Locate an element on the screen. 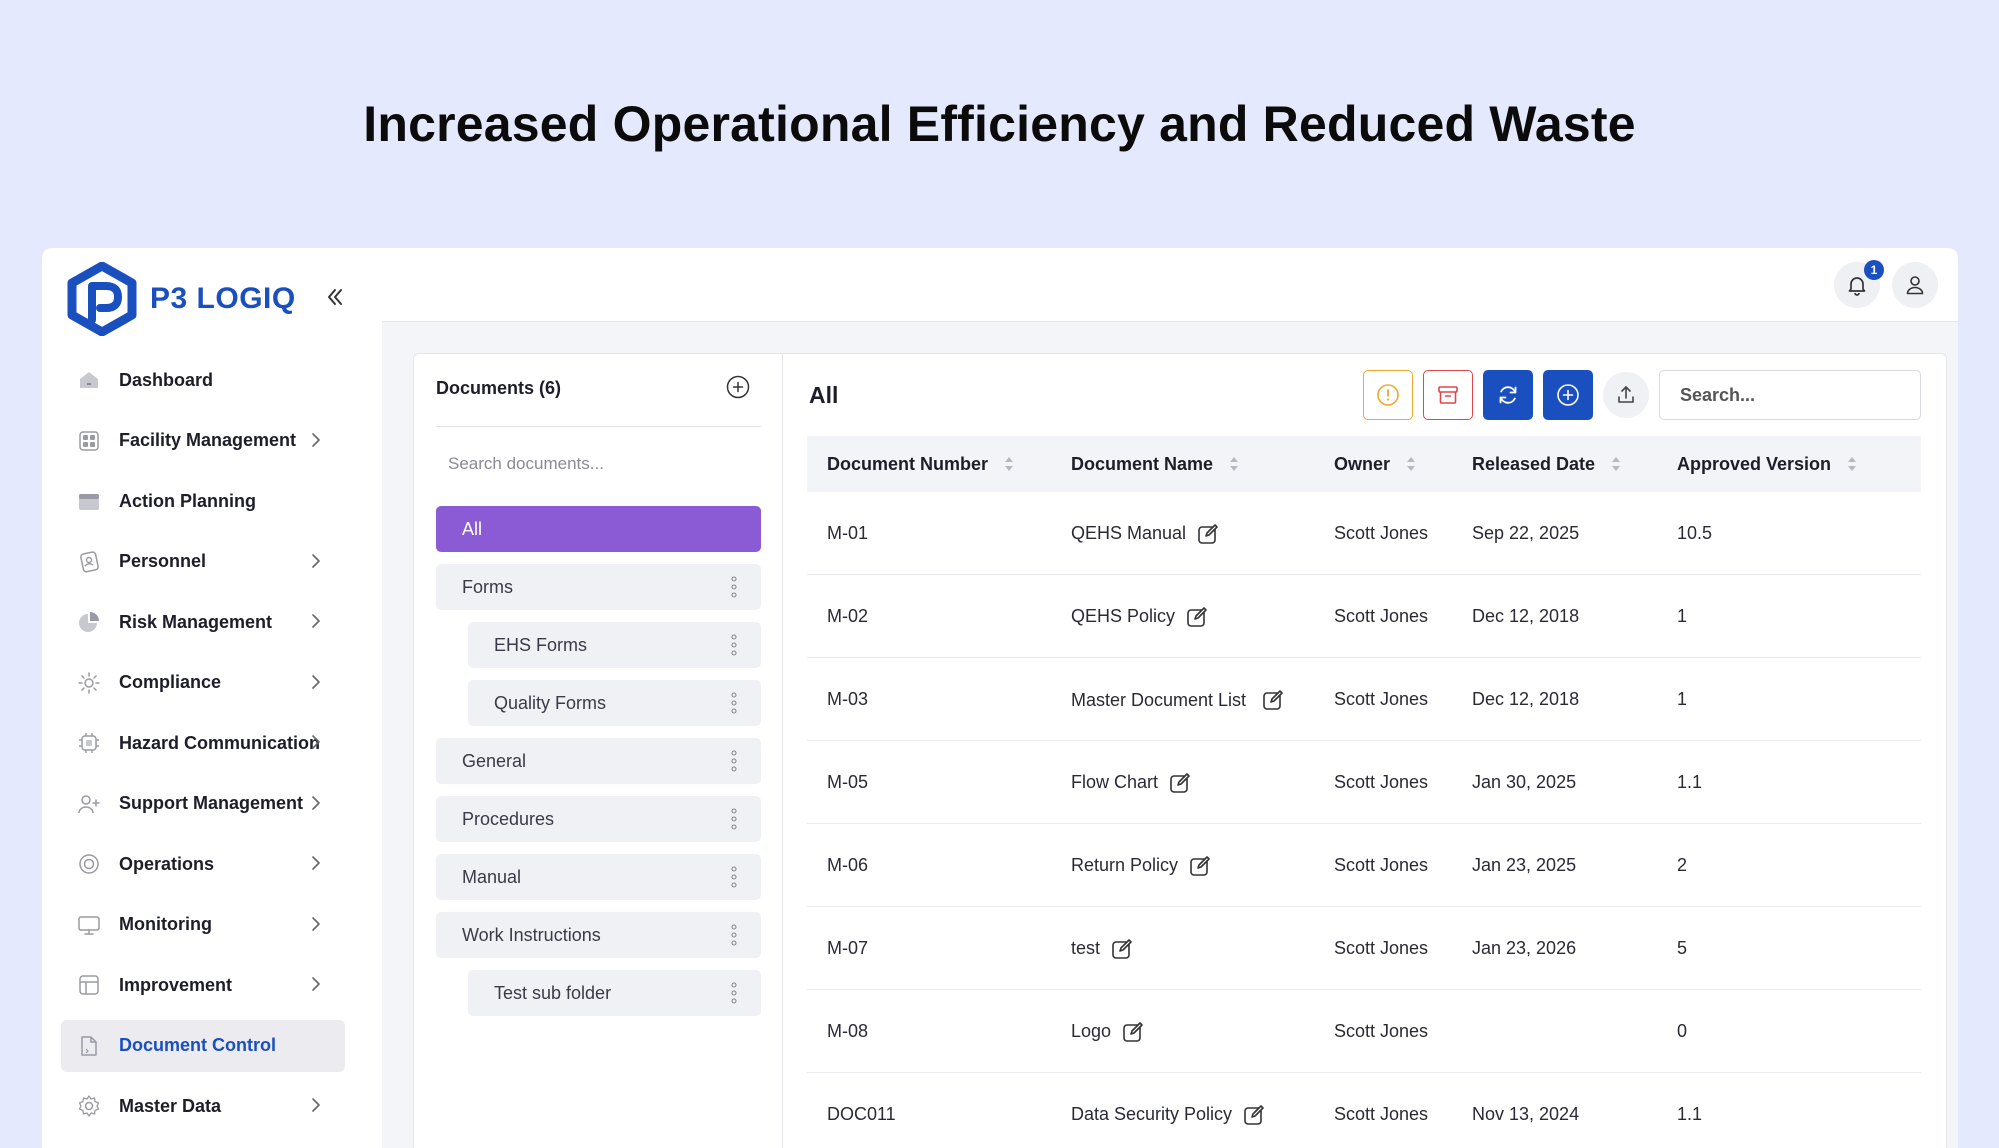 This screenshot has width=1999, height=1148. sidebar-item-dashboard: Dashboard is located at coordinates (203, 380).